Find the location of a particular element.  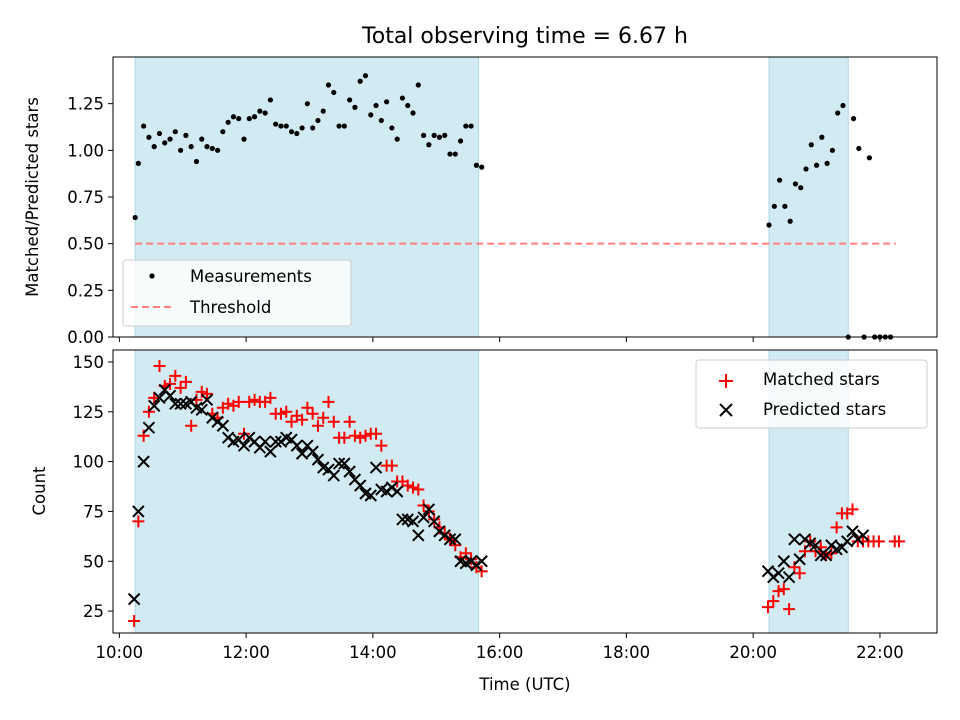

bottom-y-tick-label: 125 is located at coordinates (89, 412).